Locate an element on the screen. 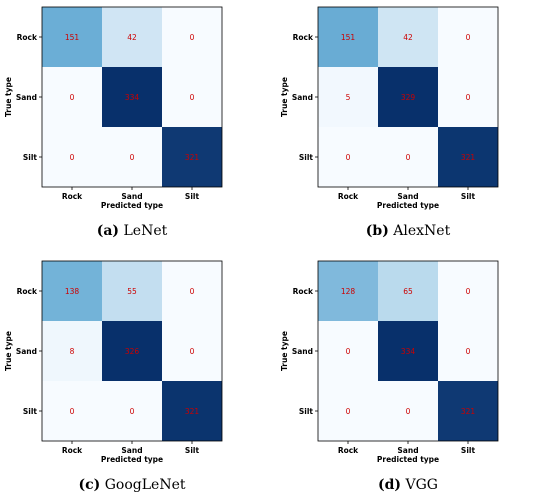 This screenshot has width=550, height=499. cell-value-label: 65 is located at coordinates (408, 291).